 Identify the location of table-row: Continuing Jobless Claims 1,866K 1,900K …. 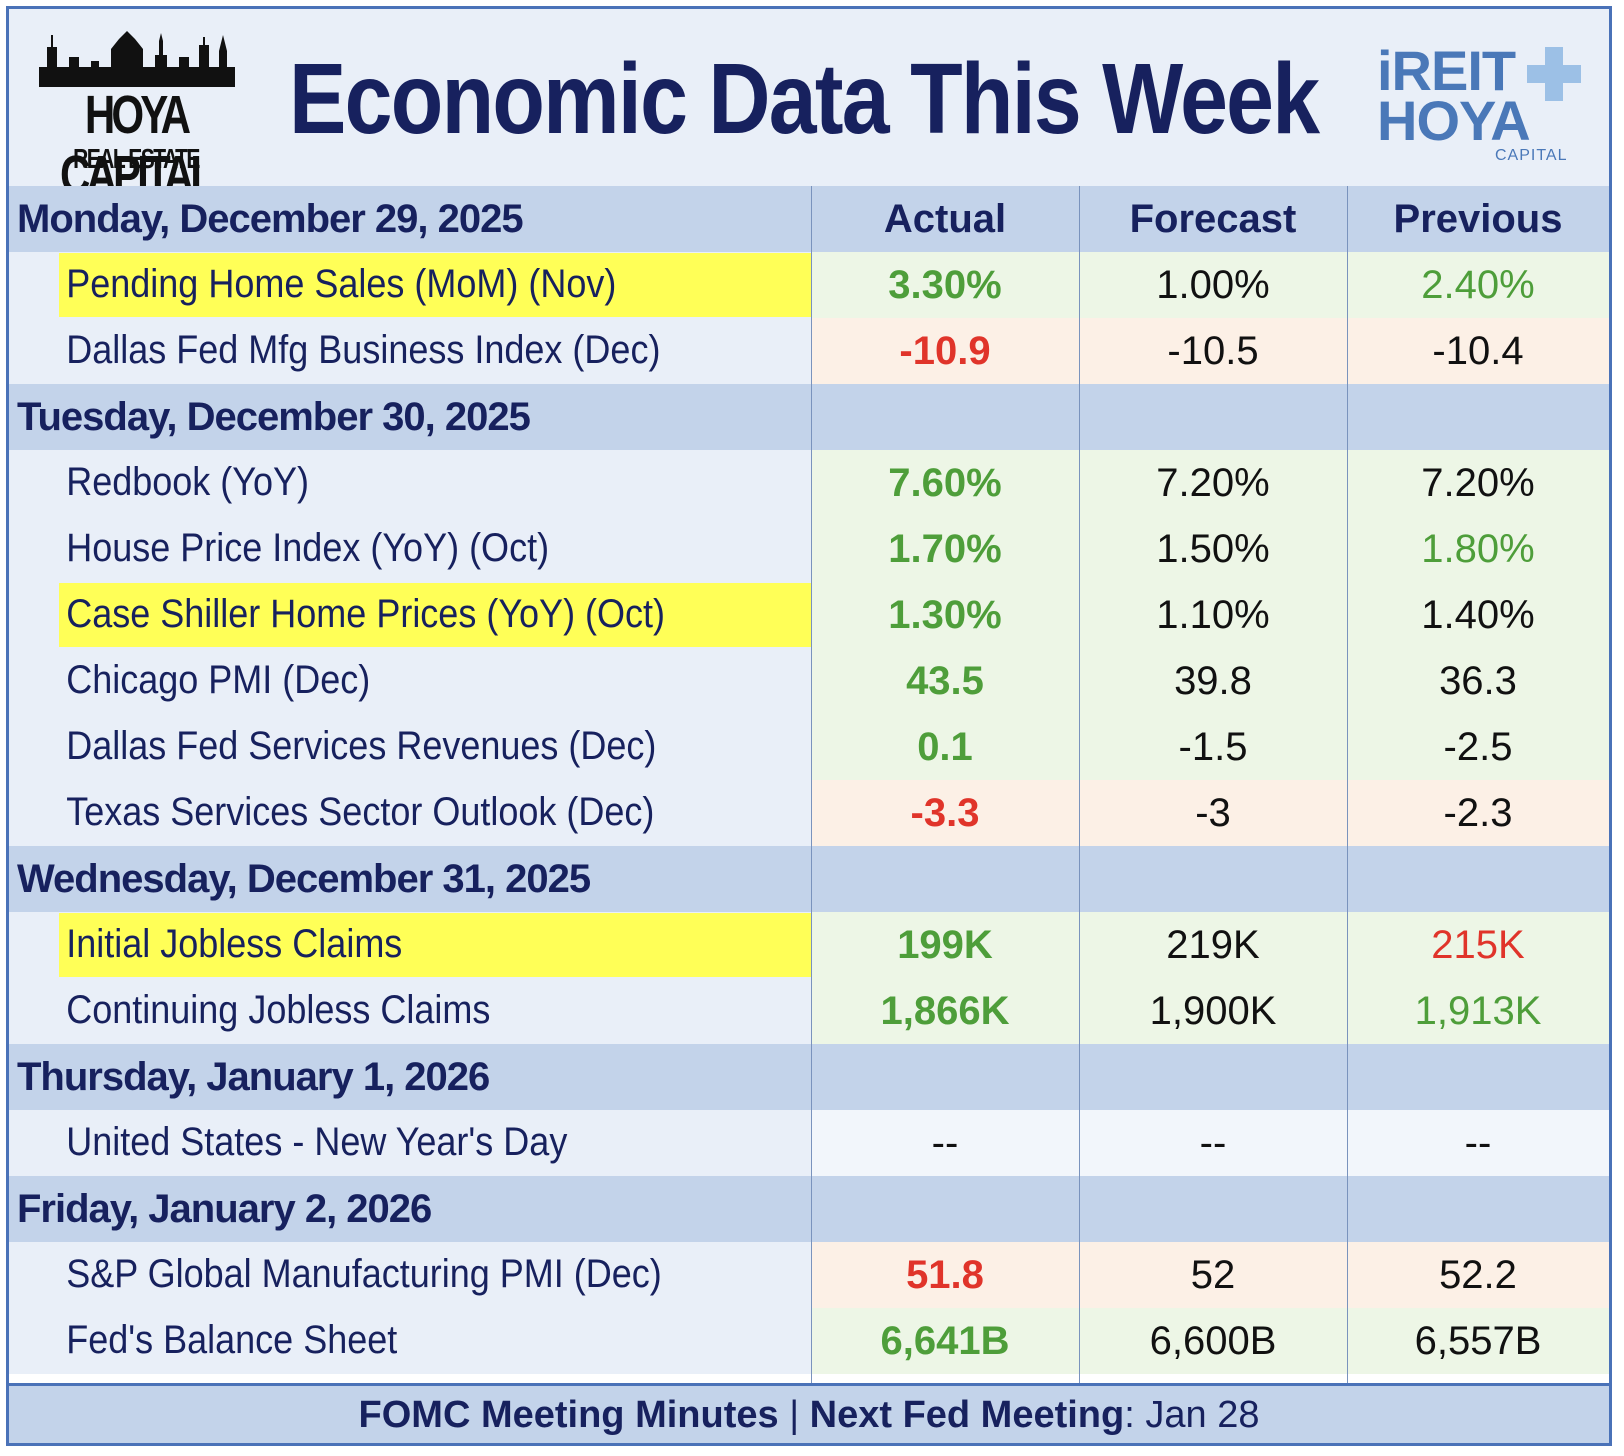
(809, 1011).